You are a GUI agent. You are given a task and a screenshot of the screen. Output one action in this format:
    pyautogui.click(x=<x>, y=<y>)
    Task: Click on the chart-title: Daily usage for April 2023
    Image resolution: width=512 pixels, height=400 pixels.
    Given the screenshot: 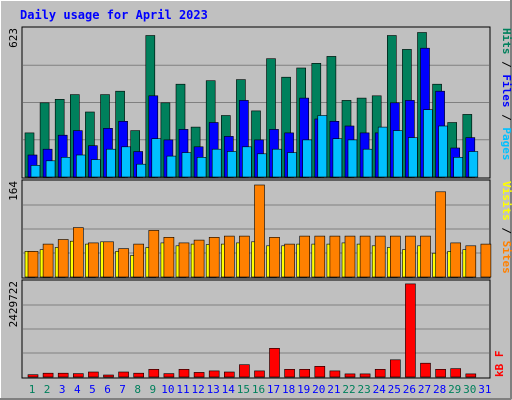 What is the action you would take?
    pyautogui.click(x=114, y=15)
    